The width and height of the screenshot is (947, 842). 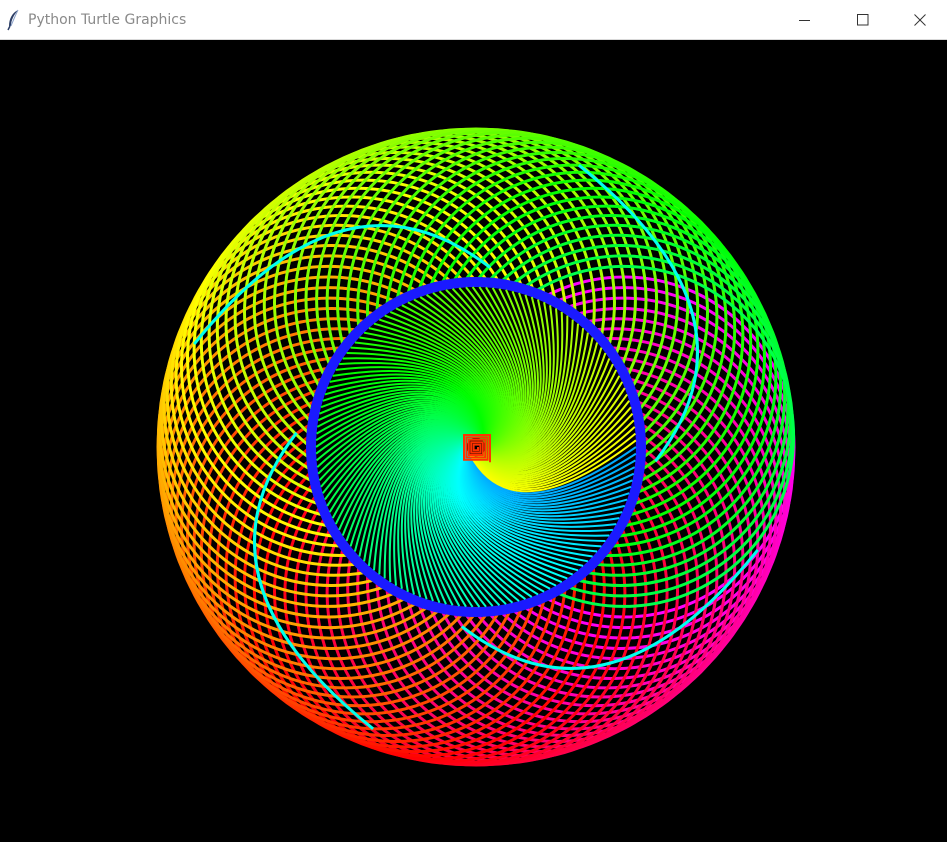 I want to click on feather-icon, so click(x=13, y=20).